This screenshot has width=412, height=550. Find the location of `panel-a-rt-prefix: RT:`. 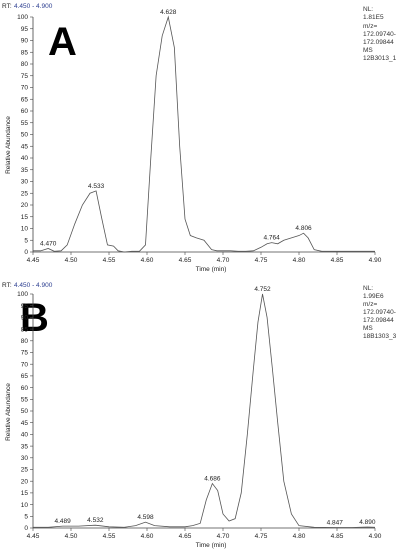

panel-a-rt-prefix: RT: is located at coordinates (7, 6).